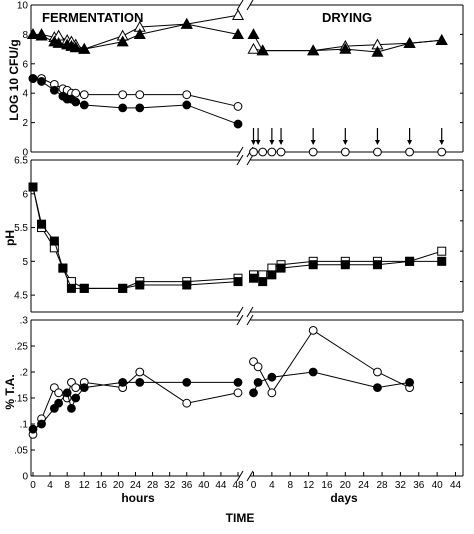  Describe the element at coordinates (401, 485) in the screenshot. I see `xtick-label-days-8: 32` at that location.